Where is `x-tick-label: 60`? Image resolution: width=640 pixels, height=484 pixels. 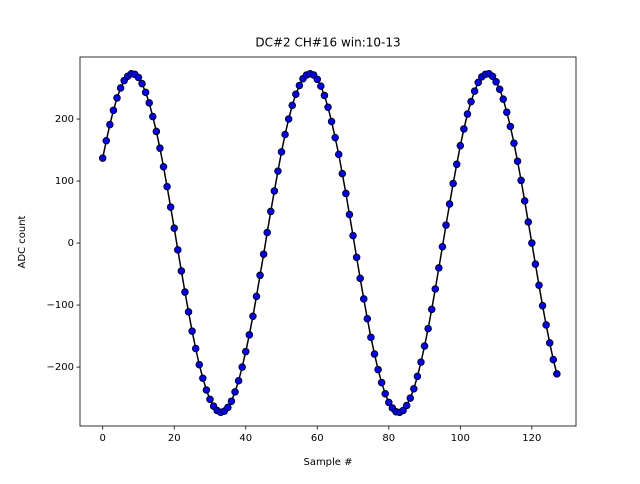
x-tick-label: 60 is located at coordinates (317, 438).